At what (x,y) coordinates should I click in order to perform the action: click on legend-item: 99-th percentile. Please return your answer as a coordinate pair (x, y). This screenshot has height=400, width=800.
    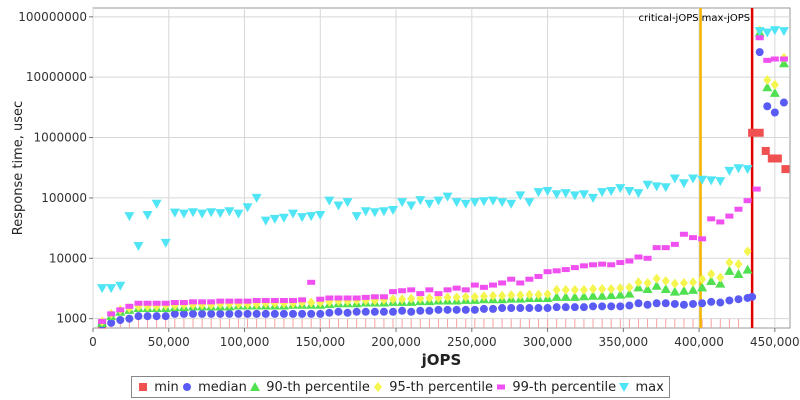
    Looking at the image, I should click on (555, 387).